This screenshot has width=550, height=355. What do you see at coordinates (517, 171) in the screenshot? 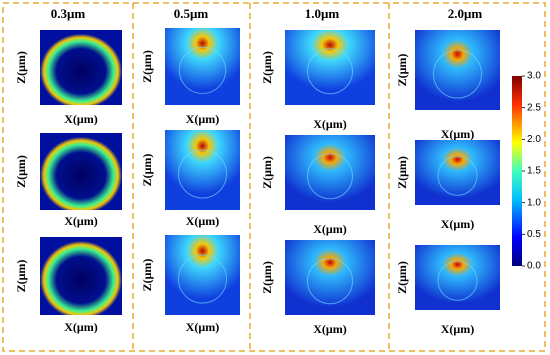
I see `colorbar` at bounding box center [517, 171].